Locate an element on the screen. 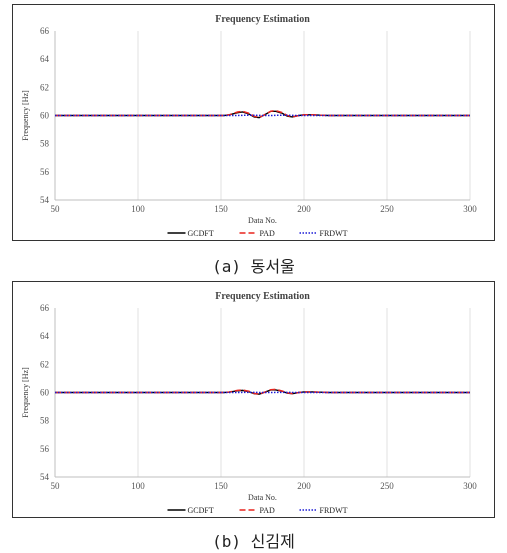 The height and width of the screenshot is (553, 507). figure-caption: (b) 신김제 is located at coordinates (253, 541).